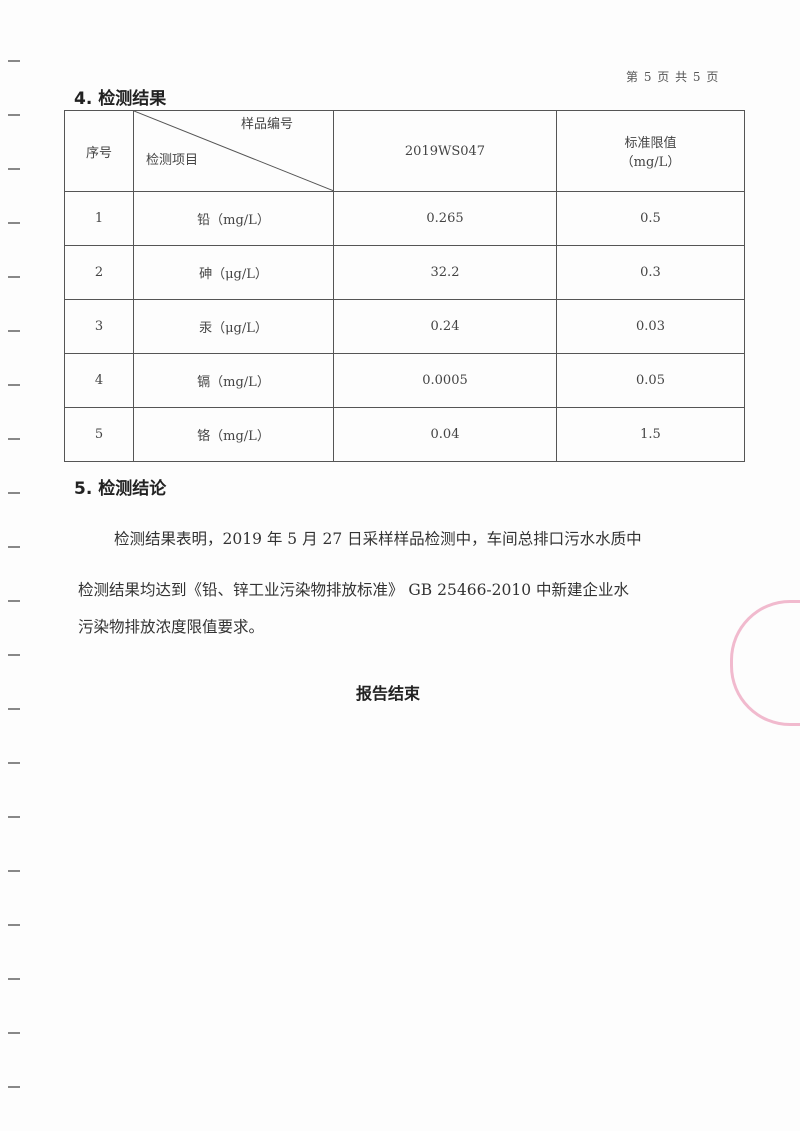 This screenshot has width=800, height=1131. Describe the element at coordinates (650, 434) in the screenshot. I see `cell-limit: 1.5` at that location.